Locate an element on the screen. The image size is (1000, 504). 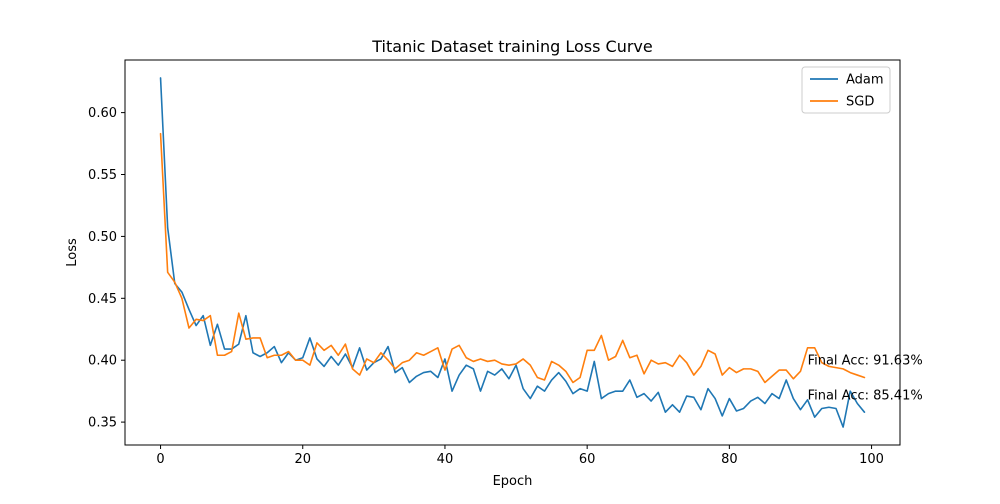
legend-label: SGD is located at coordinates (860, 102).